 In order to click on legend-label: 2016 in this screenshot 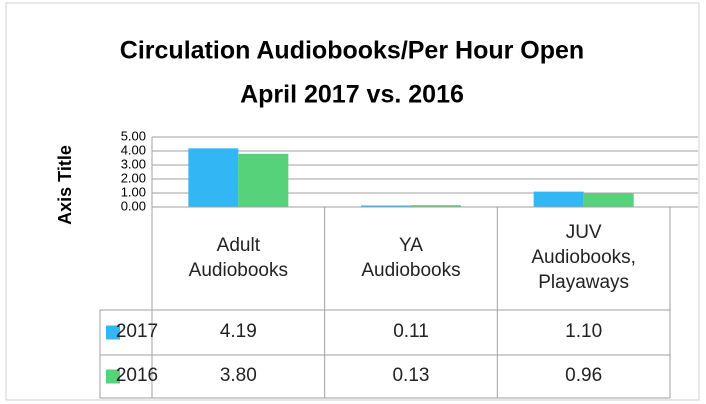, I will do `click(137, 376)`.